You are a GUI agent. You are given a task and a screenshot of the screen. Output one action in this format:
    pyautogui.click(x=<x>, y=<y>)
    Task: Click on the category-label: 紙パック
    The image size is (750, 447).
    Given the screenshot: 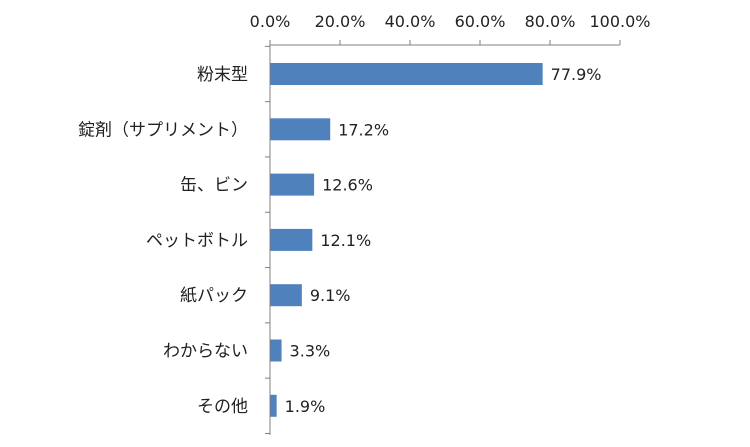 What is the action you would take?
    pyautogui.click(x=214, y=296)
    